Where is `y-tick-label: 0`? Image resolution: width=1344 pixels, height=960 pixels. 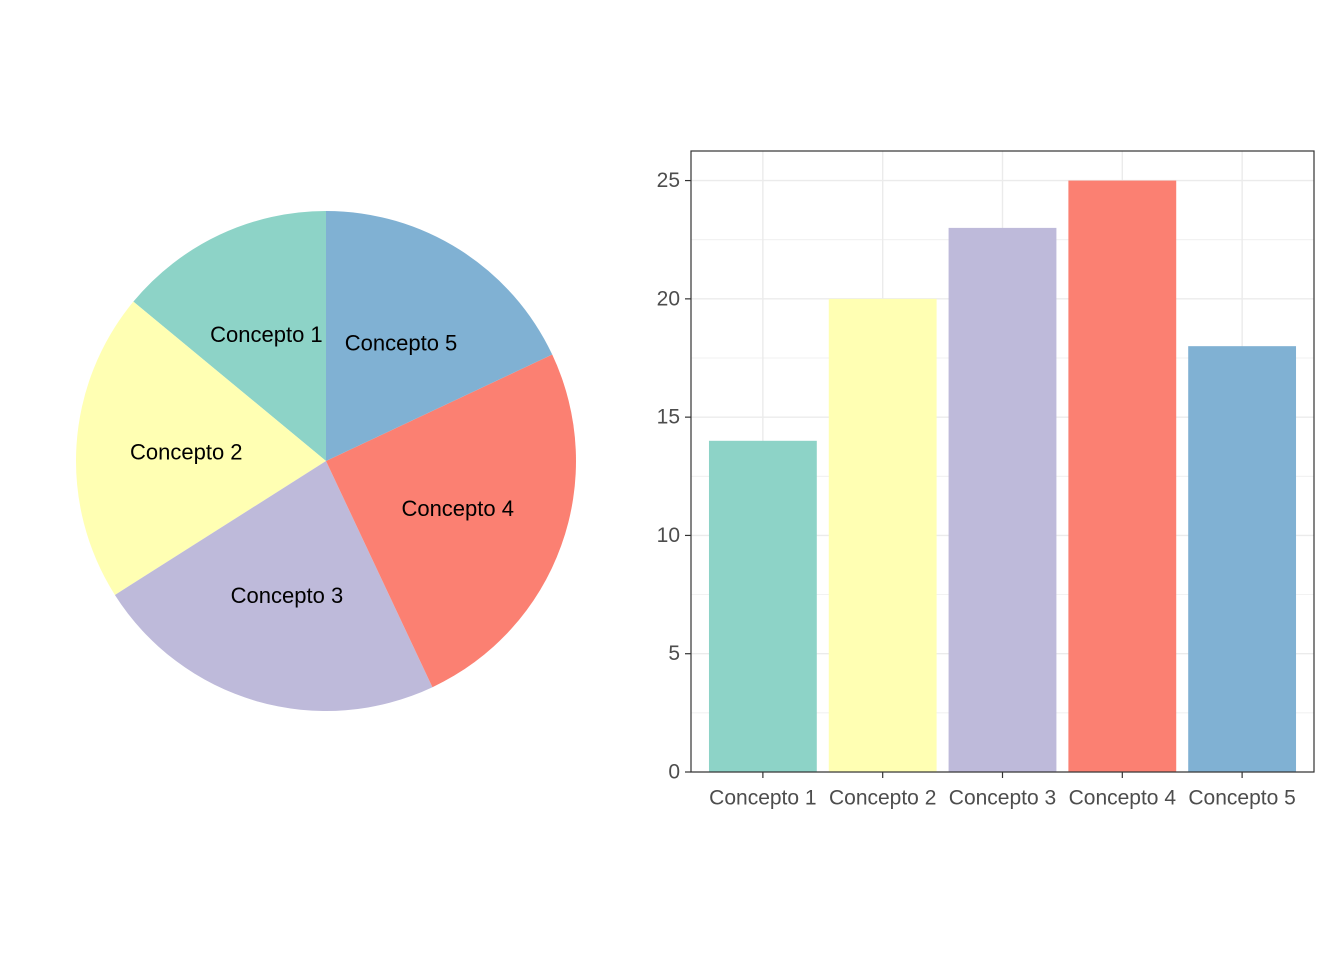
y-tick-label: 0 is located at coordinates (674, 772).